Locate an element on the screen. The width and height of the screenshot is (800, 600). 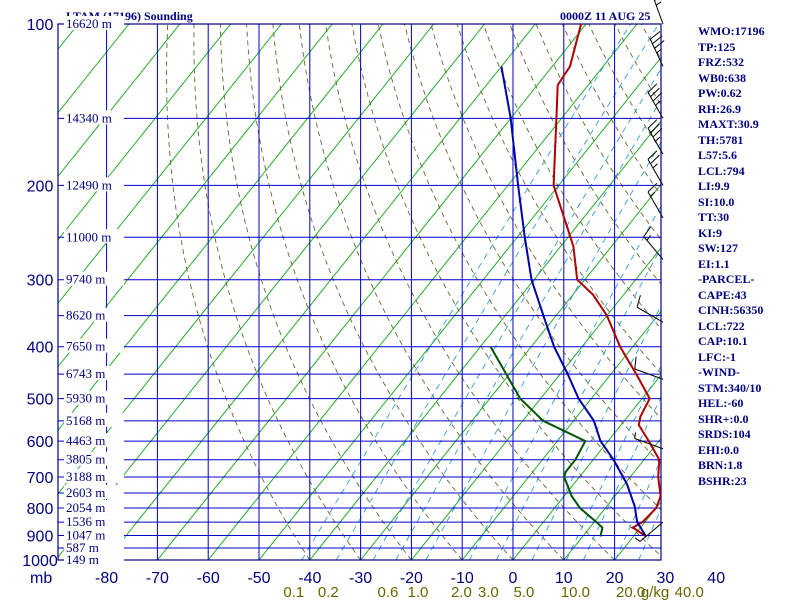
temperature-tick-label: -70 is located at coordinates (157, 578).